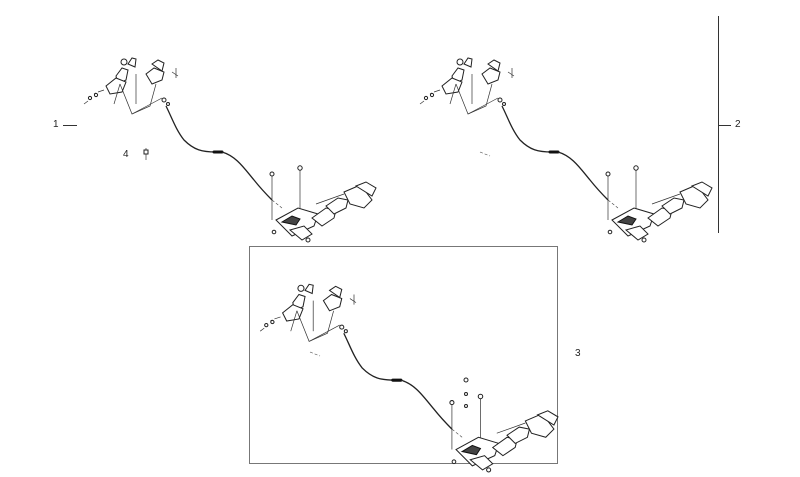  Describe the element at coordinates (725, 125) in the screenshot. I see `callout-2-leader` at that location.